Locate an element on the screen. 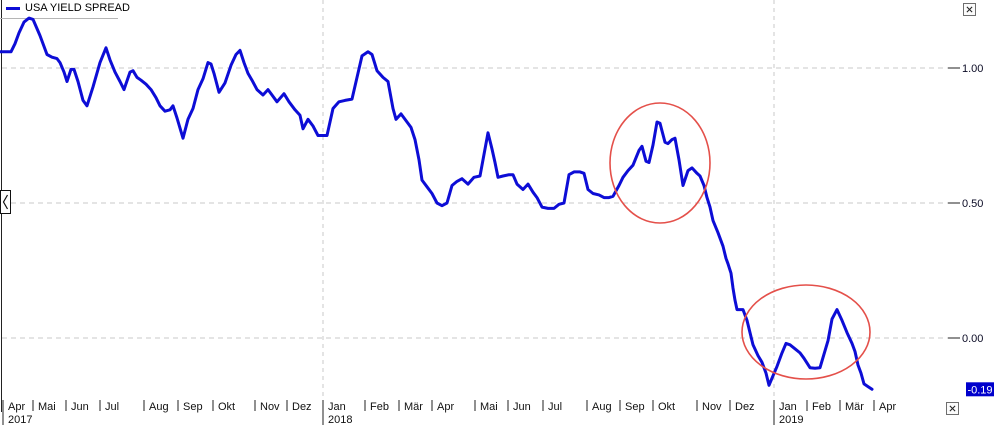 The height and width of the screenshot is (428, 1000). last-value-label: -0.19 is located at coordinates (979, 390).